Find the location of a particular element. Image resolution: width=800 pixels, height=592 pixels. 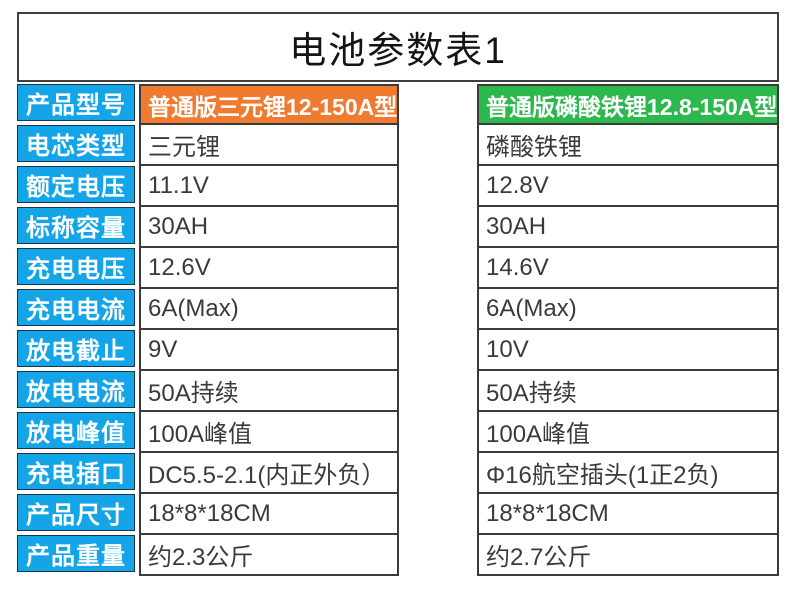

value-cell: 磷酸铁锂 is located at coordinates (628, 145).